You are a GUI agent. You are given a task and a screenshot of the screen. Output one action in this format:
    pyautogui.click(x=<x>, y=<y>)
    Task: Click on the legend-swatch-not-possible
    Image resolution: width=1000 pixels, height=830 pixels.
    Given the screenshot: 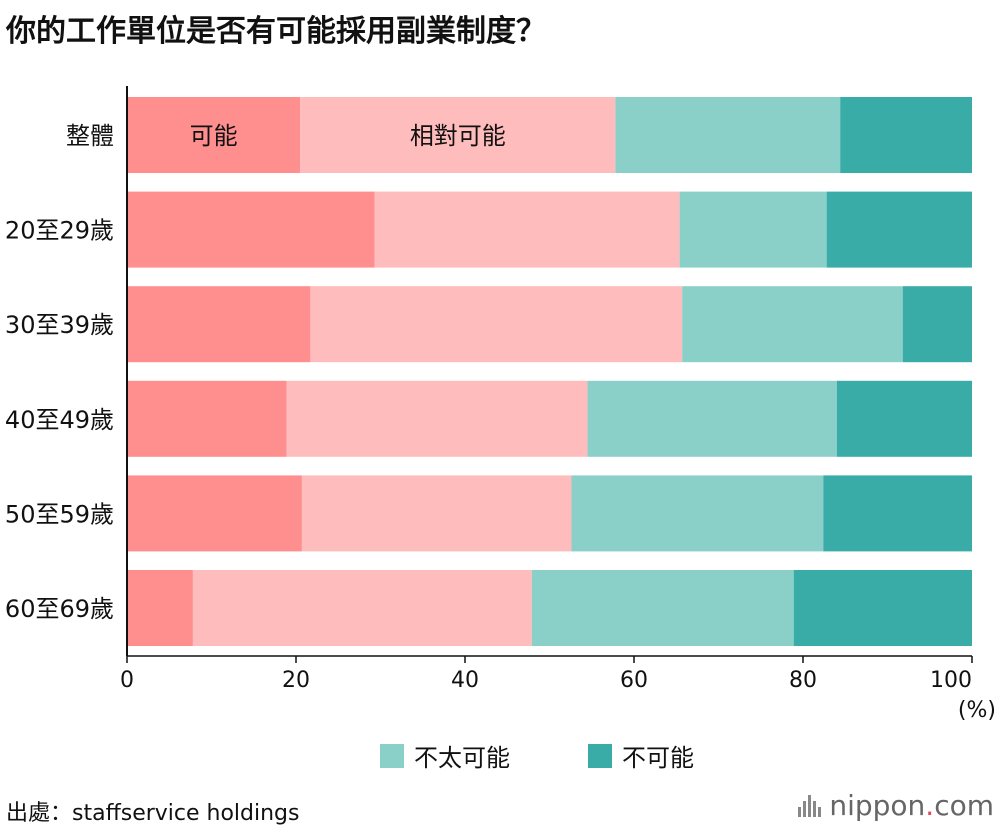 What is the action you would take?
    pyautogui.click(x=600, y=755)
    